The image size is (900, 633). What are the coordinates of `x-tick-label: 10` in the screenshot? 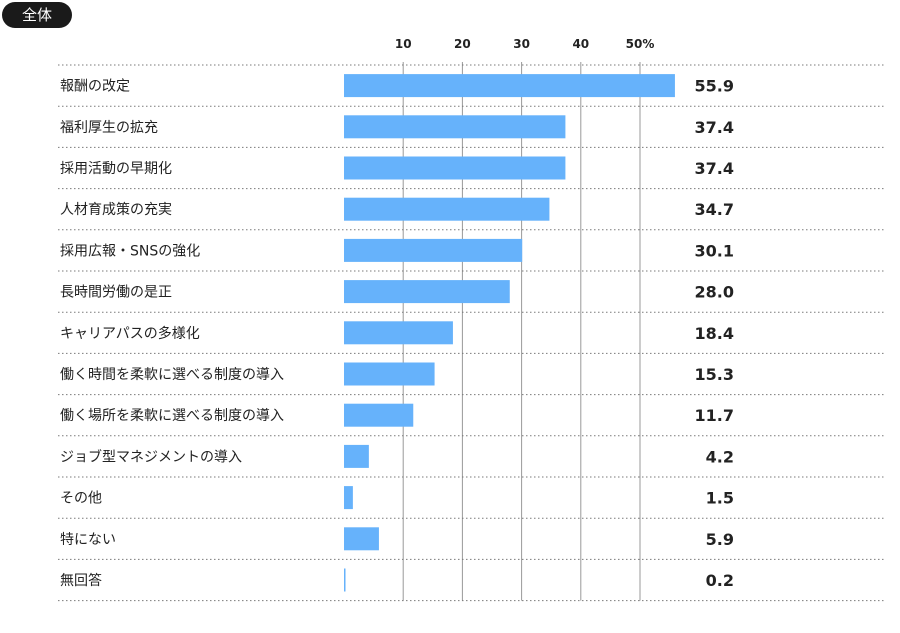 It's located at (403, 44).